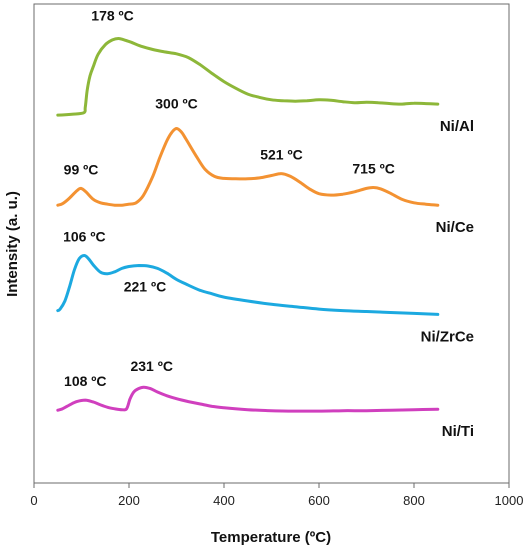 This screenshot has width=527, height=555. What do you see at coordinates (176, 104) in the screenshot?
I see `peak-annotation: 300 ºC` at bounding box center [176, 104].